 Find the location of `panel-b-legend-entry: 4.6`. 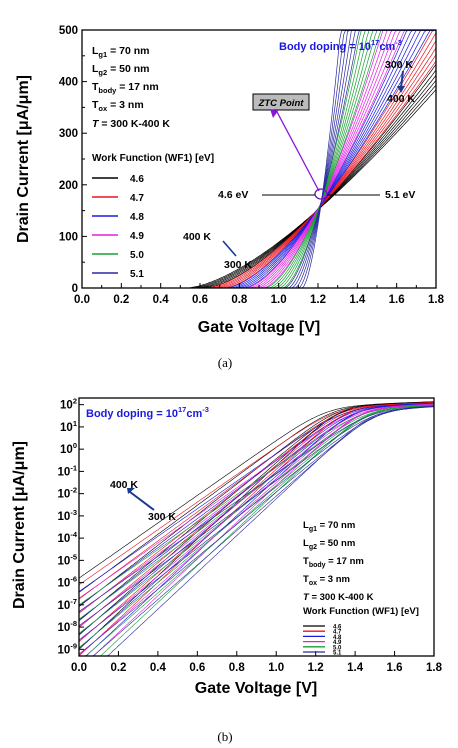

panel-b-legend-entry: 4.6 is located at coordinates (337, 628).